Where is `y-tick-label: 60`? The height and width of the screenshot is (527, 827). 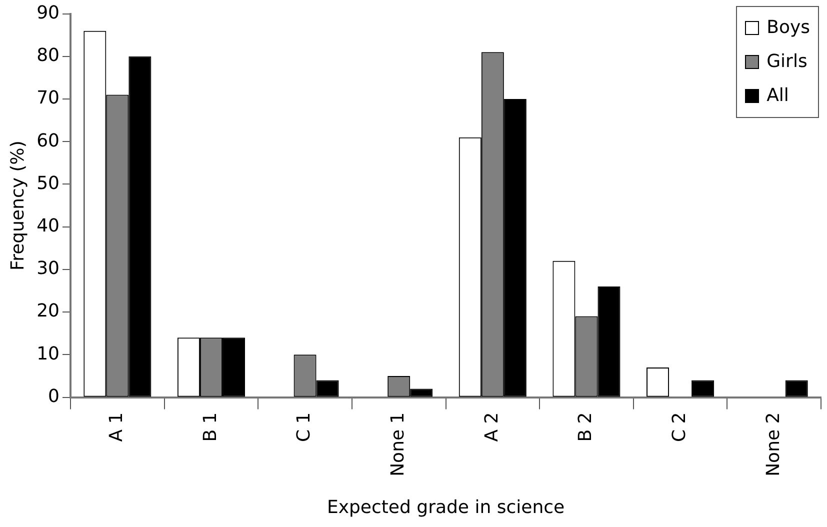 y-tick-label: 60 is located at coordinates (48, 141).